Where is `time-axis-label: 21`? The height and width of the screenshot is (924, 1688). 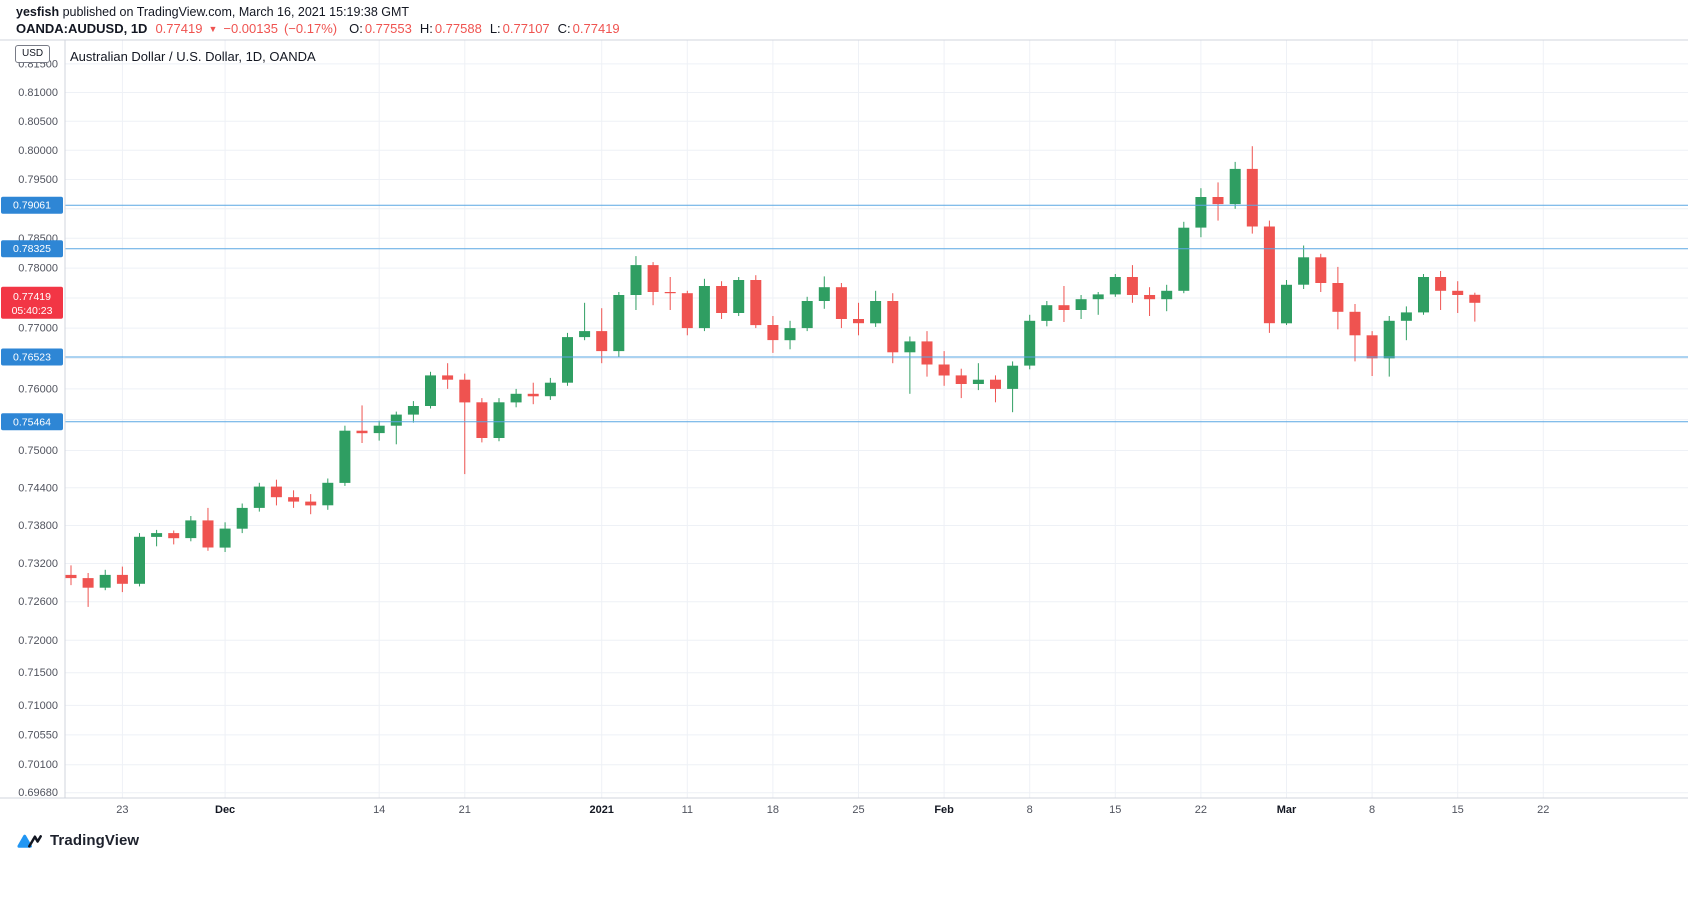
time-axis-label: 21 is located at coordinates (465, 810).